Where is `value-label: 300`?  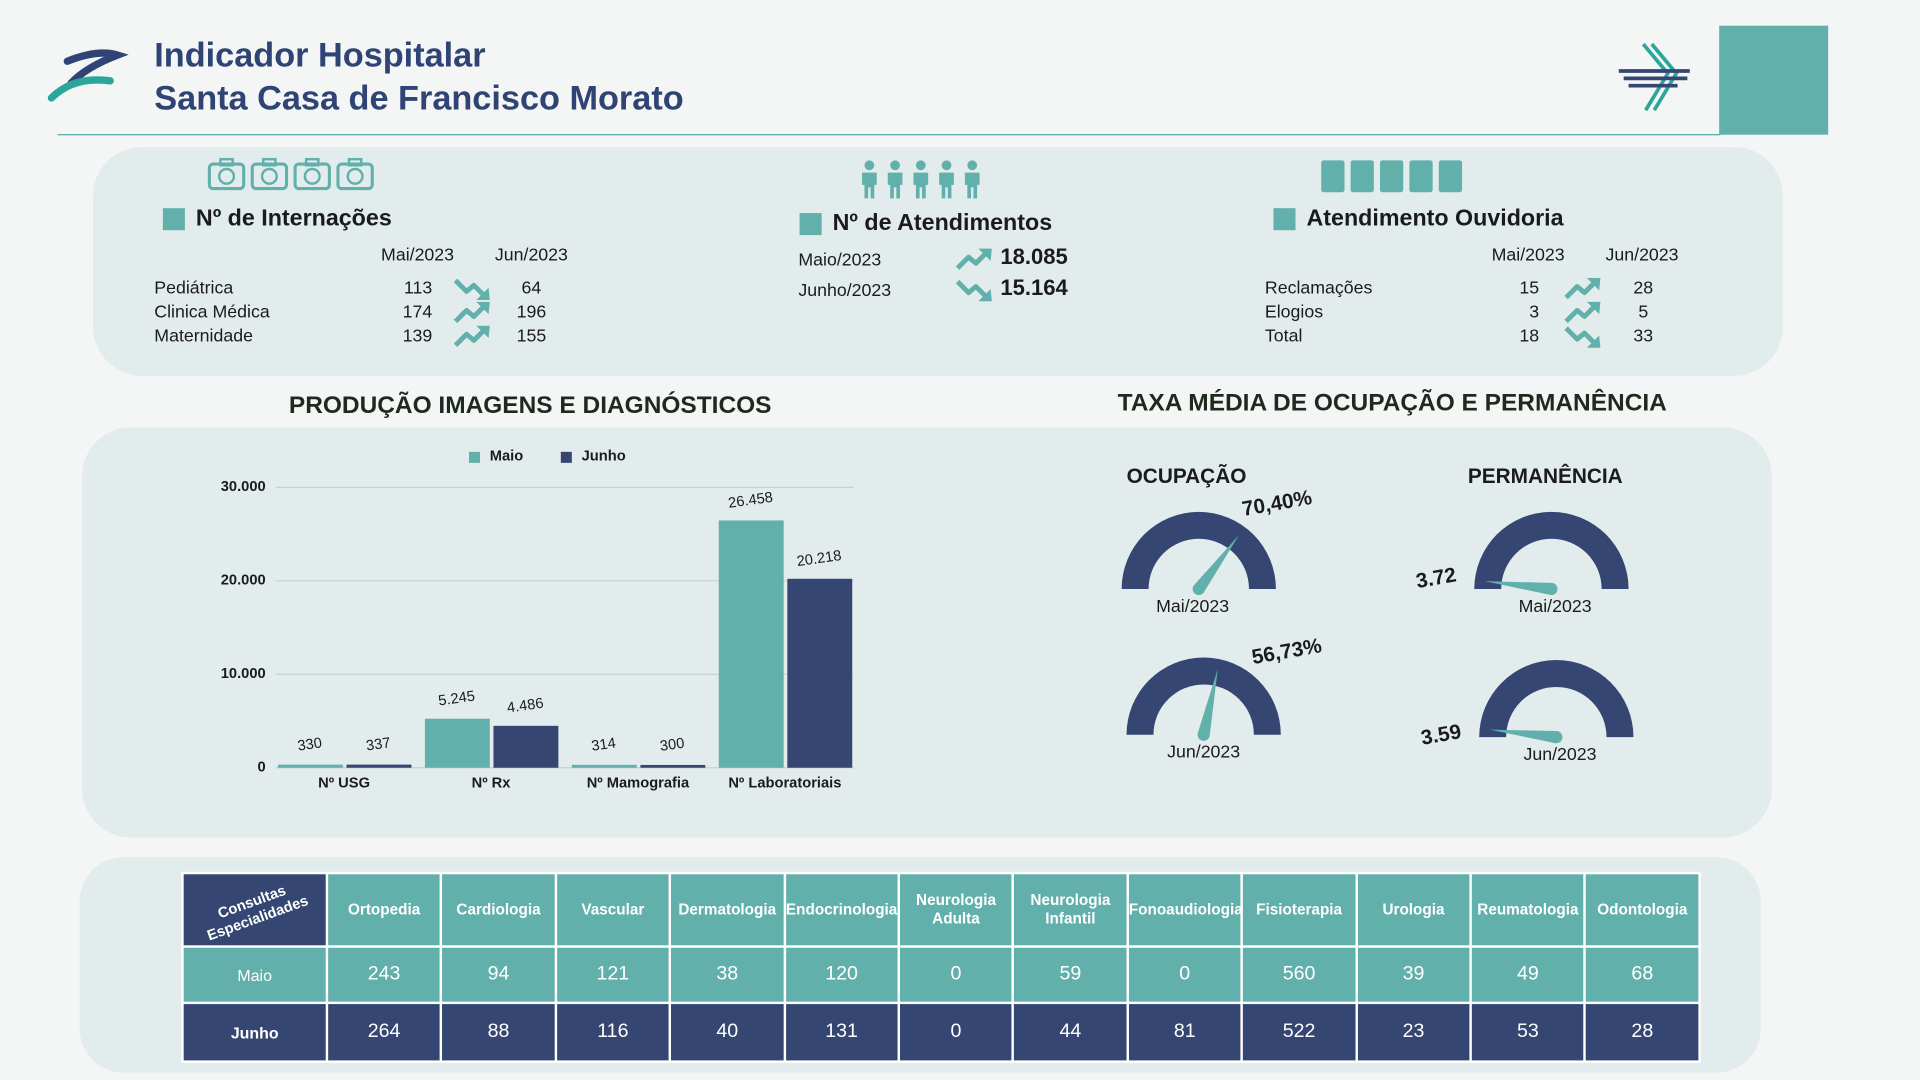 value-label: 300 is located at coordinates (672, 745).